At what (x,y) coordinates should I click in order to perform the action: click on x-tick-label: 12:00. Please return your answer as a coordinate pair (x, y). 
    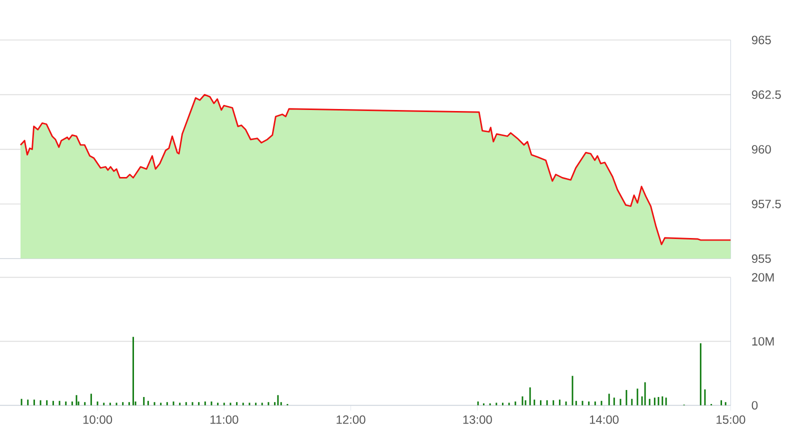
    Looking at the image, I should click on (351, 419).